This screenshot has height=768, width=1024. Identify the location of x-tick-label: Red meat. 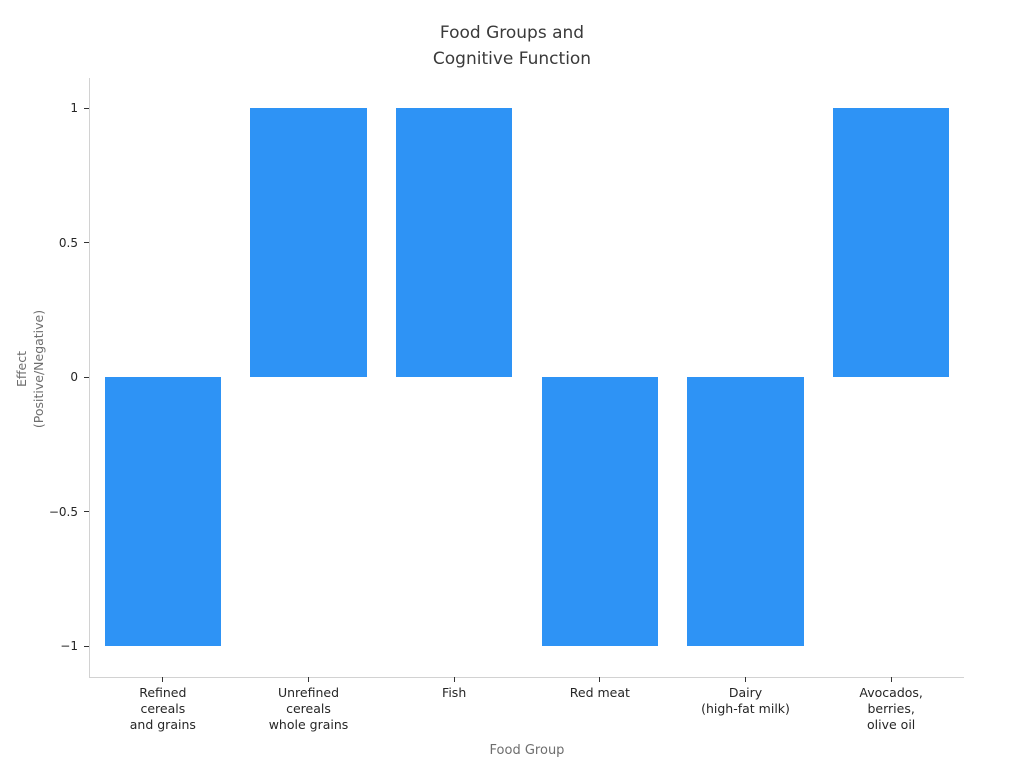
(599, 692).